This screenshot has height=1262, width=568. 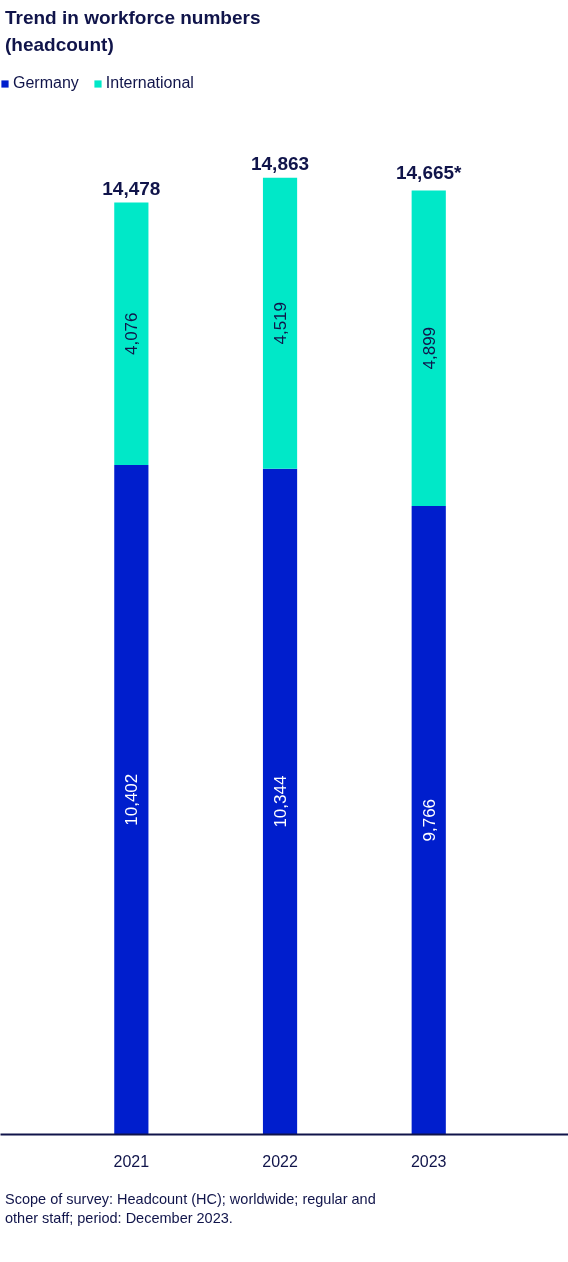 What do you see at coordinates (429, 172) in the screenshot?
I see `total-label: 14,665*` at bounding box center [429, 172].